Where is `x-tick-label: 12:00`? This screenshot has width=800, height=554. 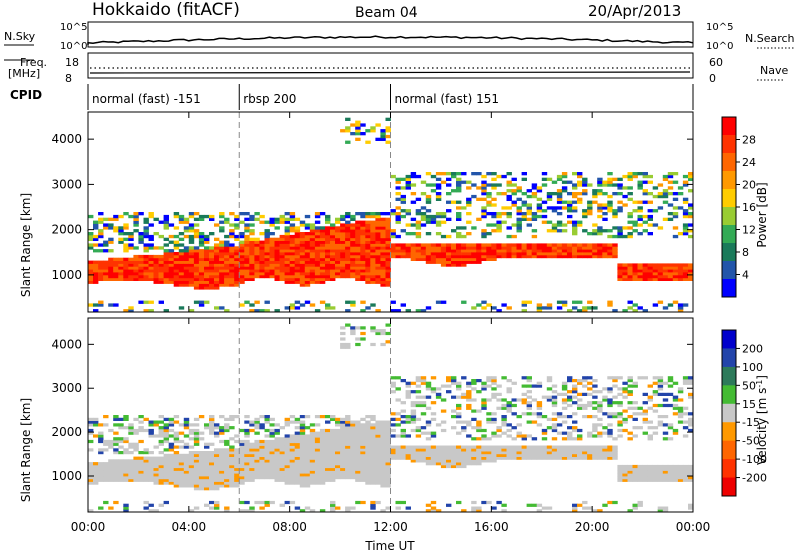
x-tick-label: 12:00 is located at coordinates (390, 527).